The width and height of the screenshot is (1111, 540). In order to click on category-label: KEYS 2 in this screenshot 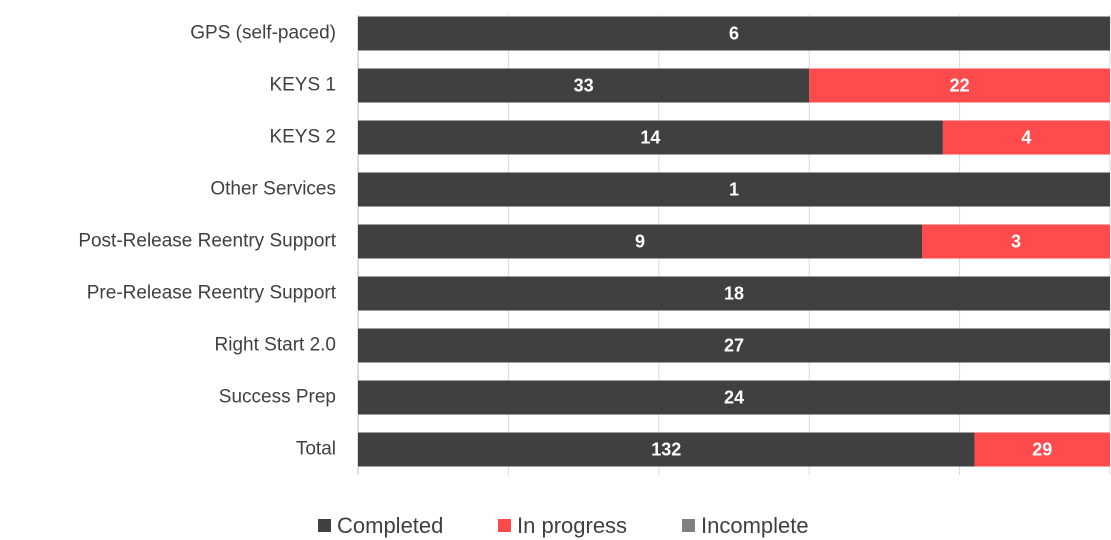, I will do `click(302, 137)`.